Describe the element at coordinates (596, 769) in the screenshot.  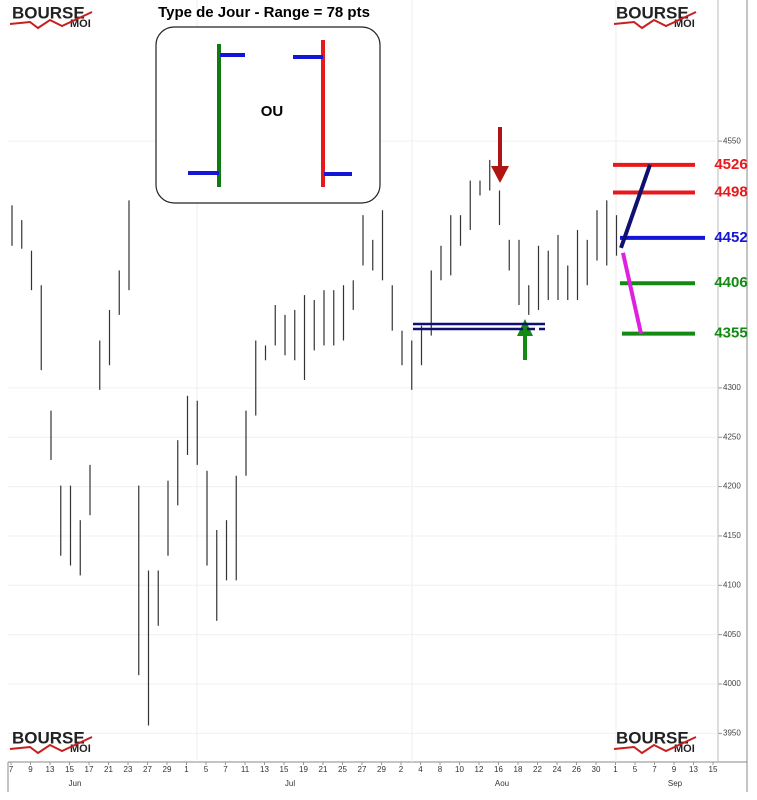
I see `x-tick-label: 30` at that location.